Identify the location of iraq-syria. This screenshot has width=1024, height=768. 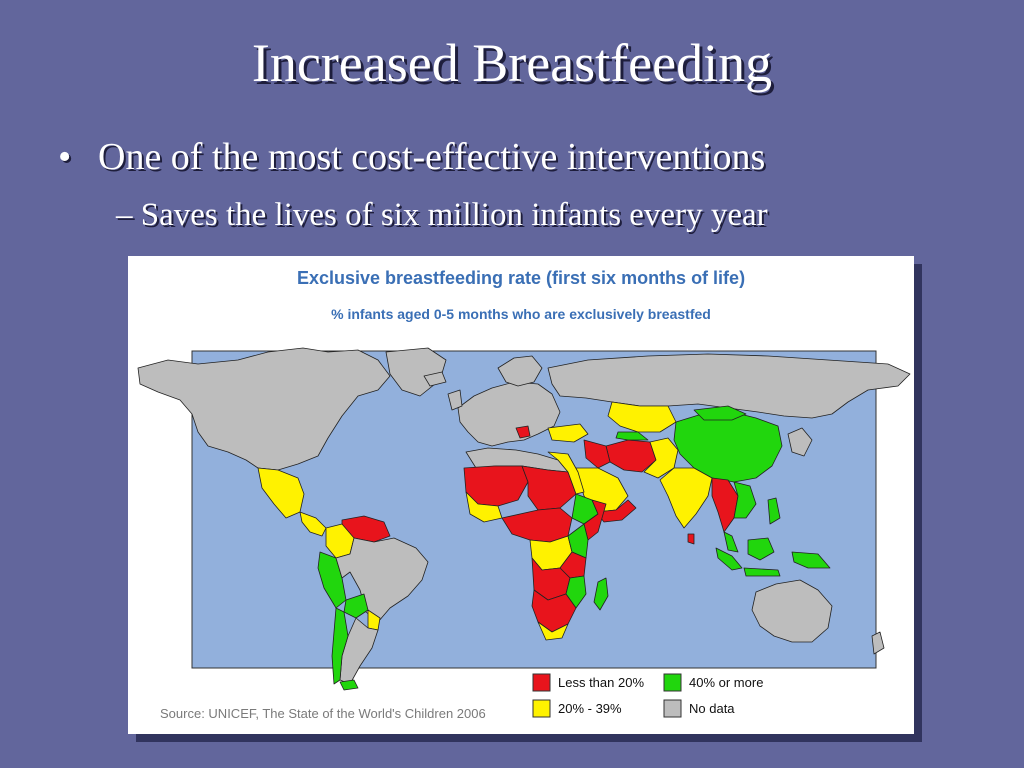
(597, 454).